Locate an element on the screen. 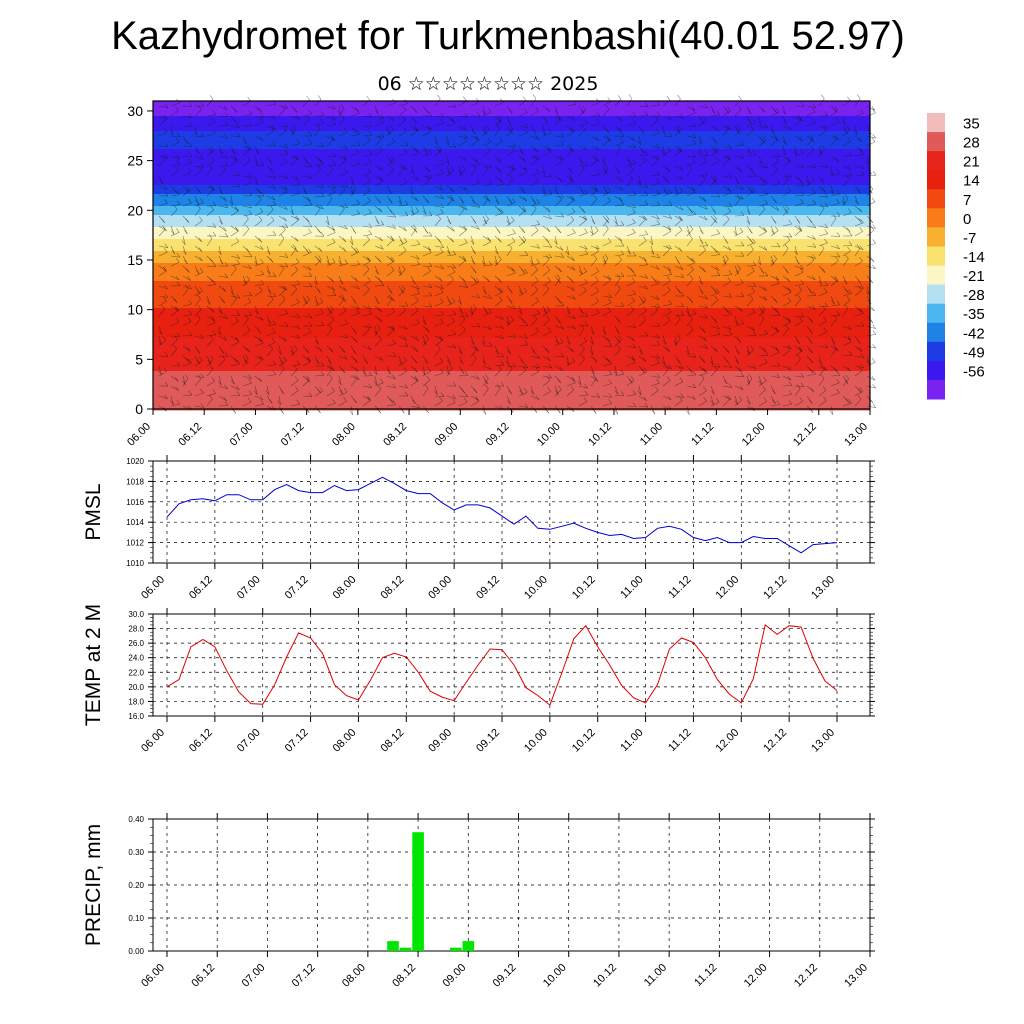 This screenshot has width=1024, height=1024. x-tick-label: 12.00 is located at coordinates (754, 435).